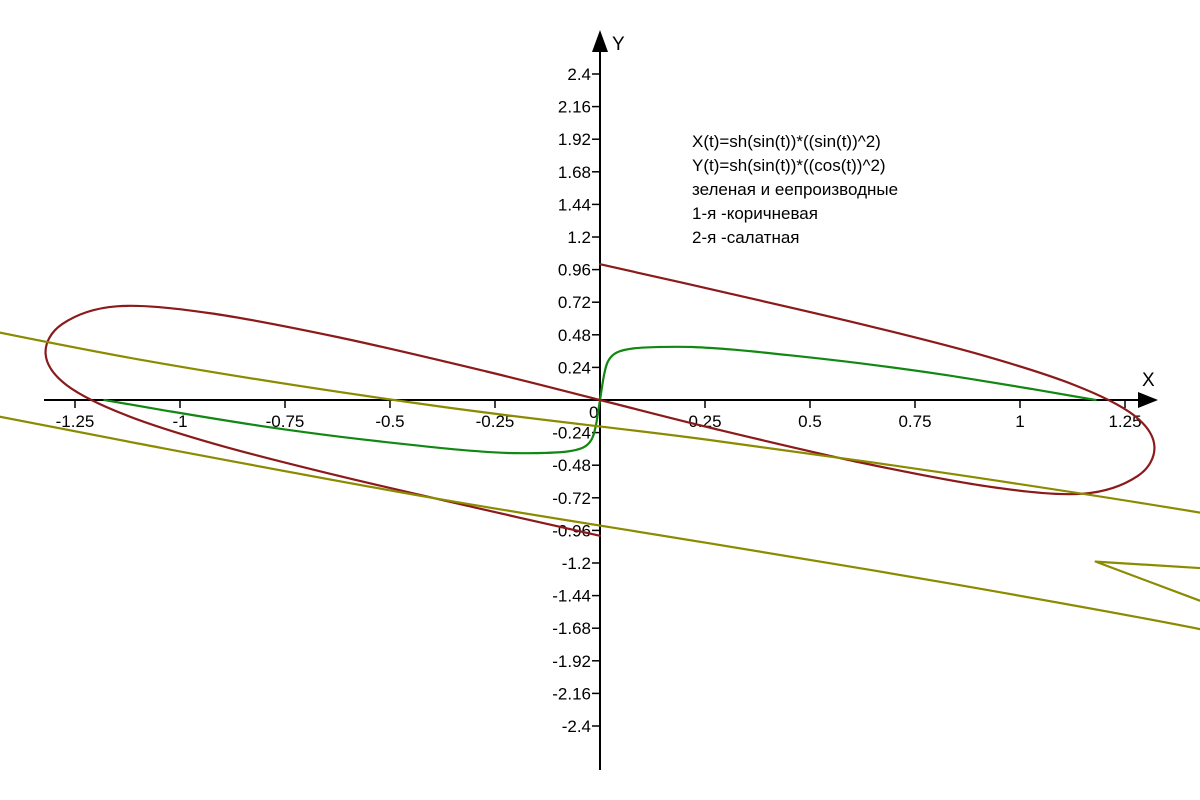 This screenshot has height=800, width=1200. Describe the element at coordinates (593, 412) in the screenshot. I see `origin-label: 0` at that location.